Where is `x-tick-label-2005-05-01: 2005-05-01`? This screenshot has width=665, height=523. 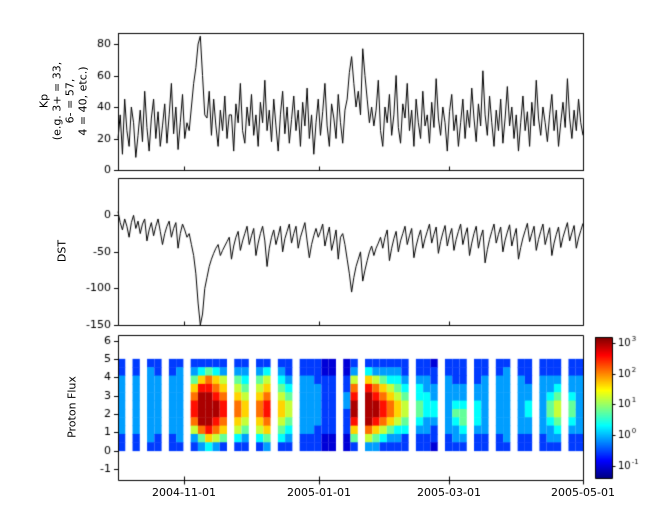
x-tick-label-2005-05-01: 2005-05-01 is located at coordinates (583, 492).